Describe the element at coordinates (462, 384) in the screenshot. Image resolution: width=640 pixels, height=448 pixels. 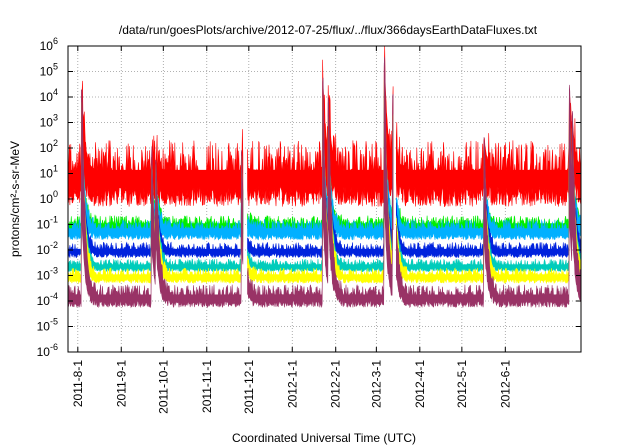
I see `x-tick-label: 2012-5-1` at that location.